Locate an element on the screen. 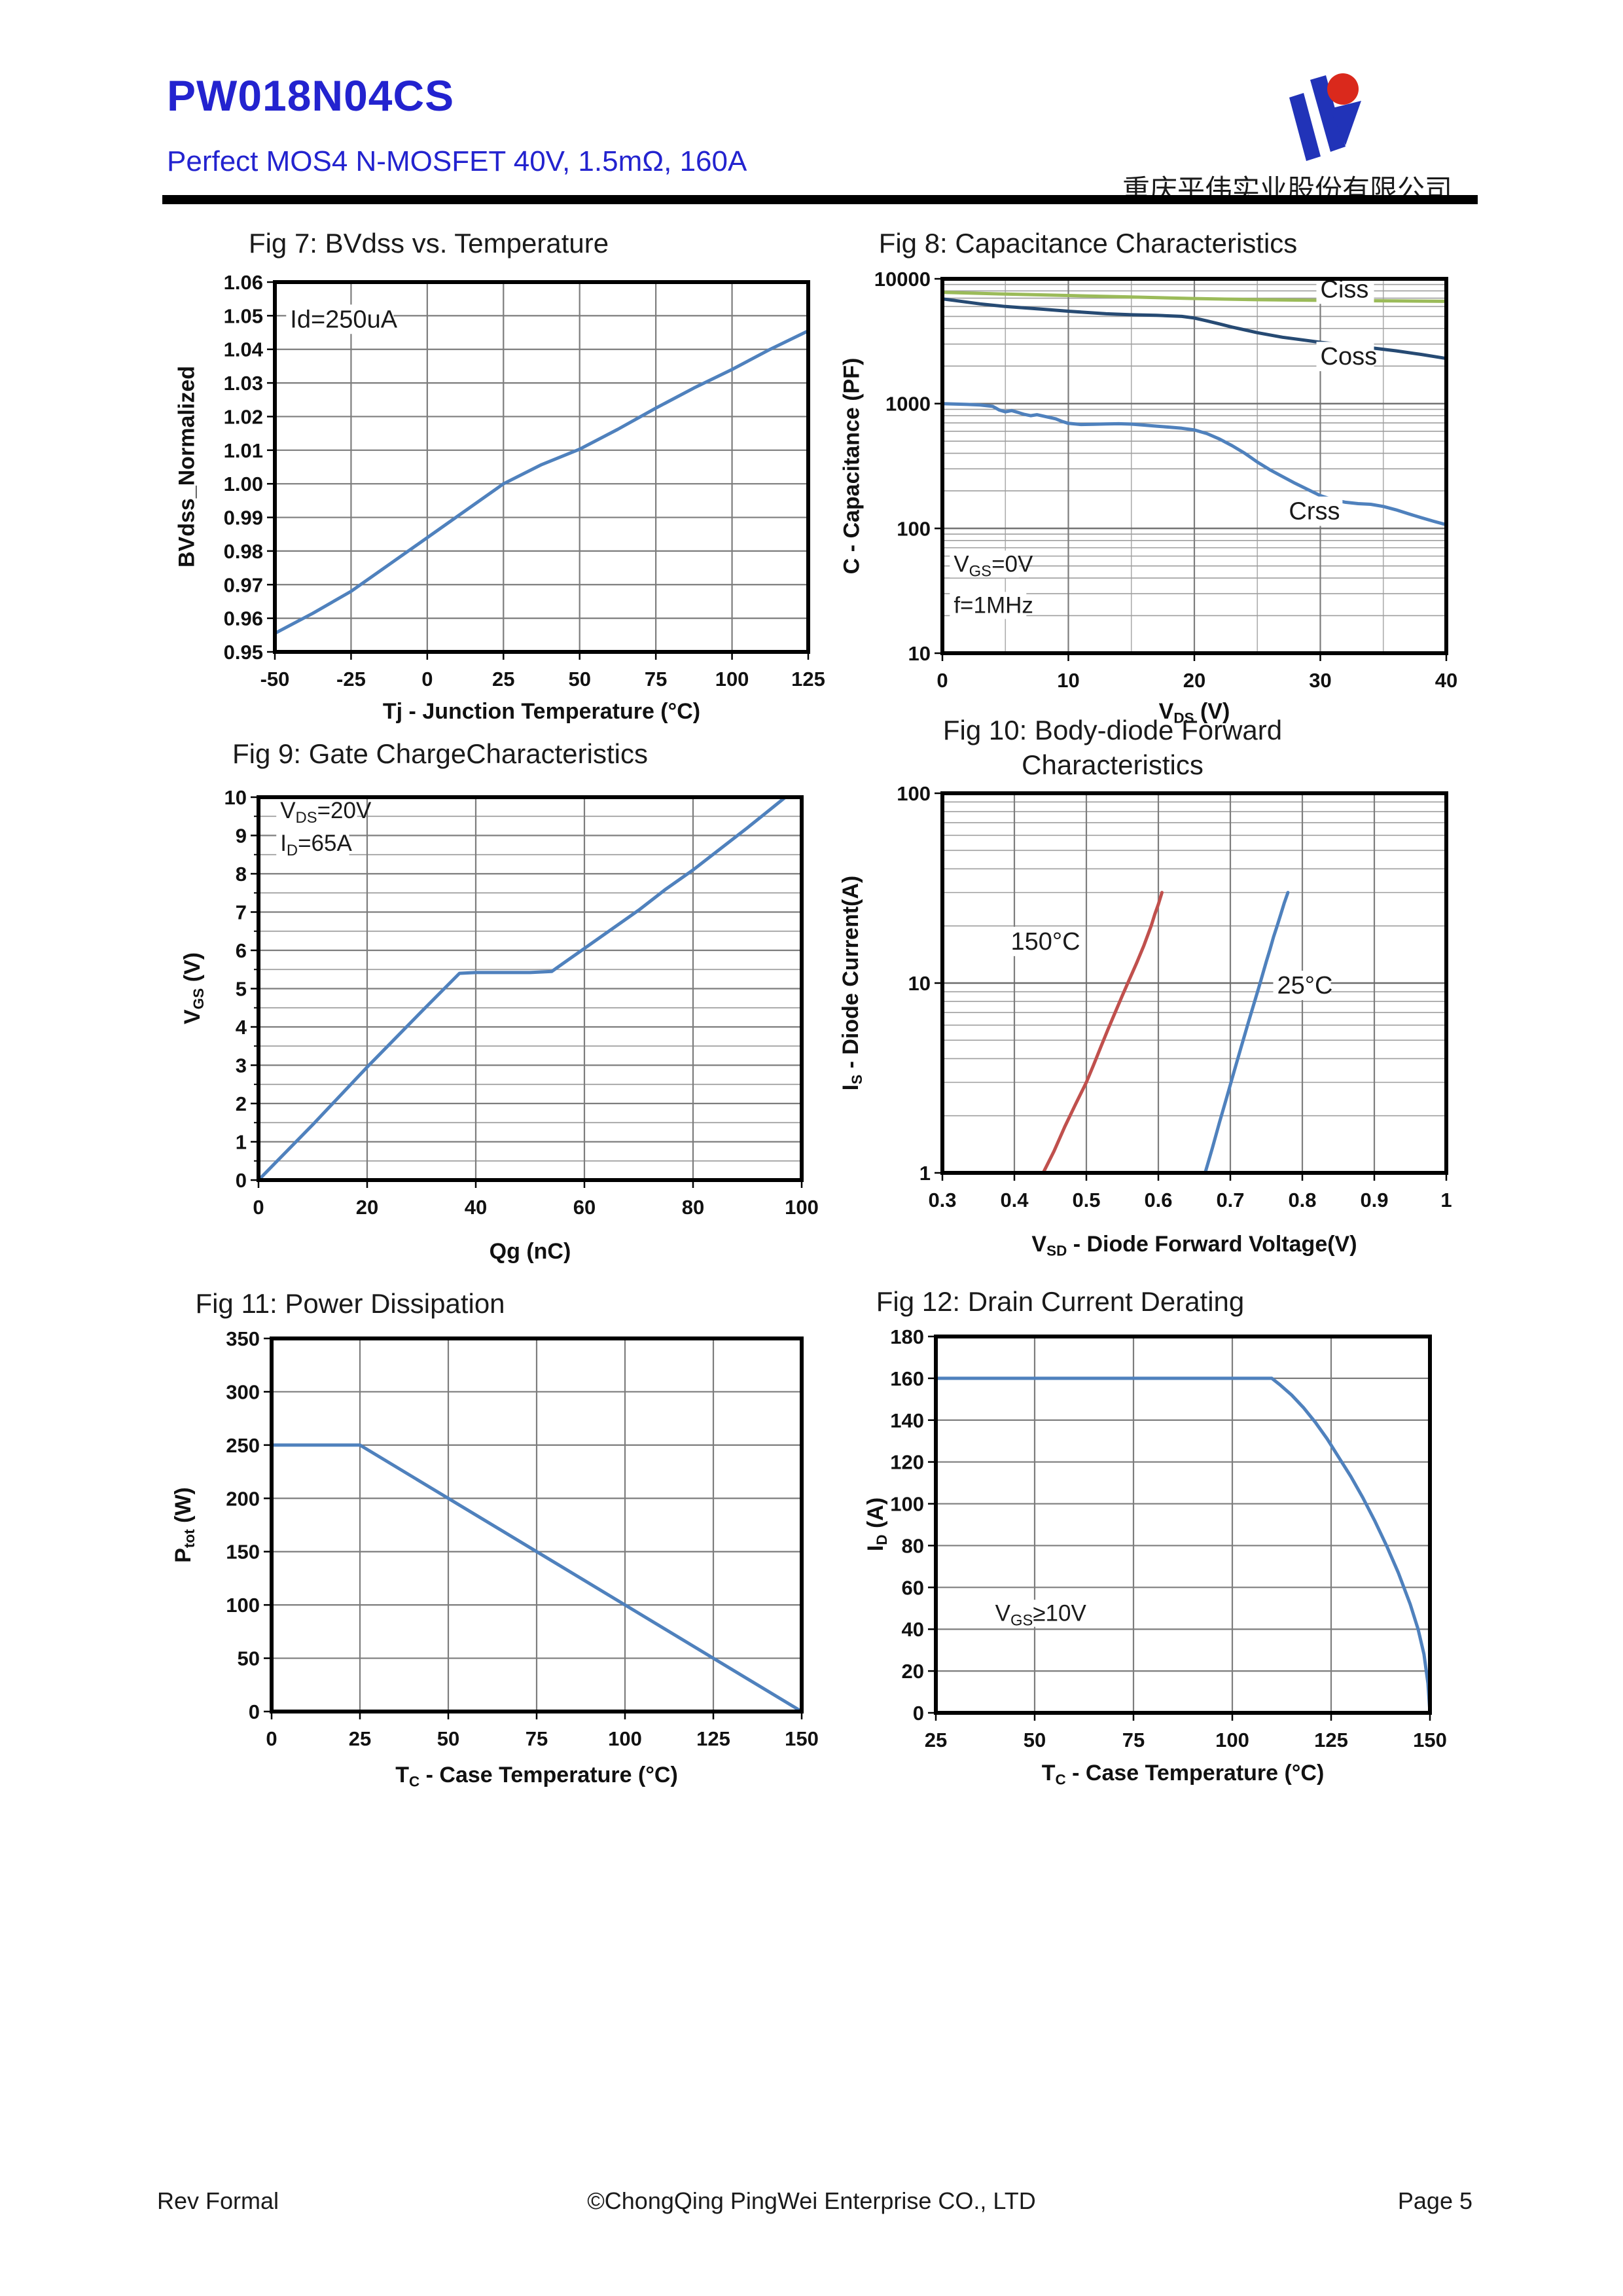 This screenshot has height=2296, width=1623. fig11-plot: 0 25 50 75 100 125 150 0 50 100 150 200 250 300 350 is located at coordinates (522, 1538).